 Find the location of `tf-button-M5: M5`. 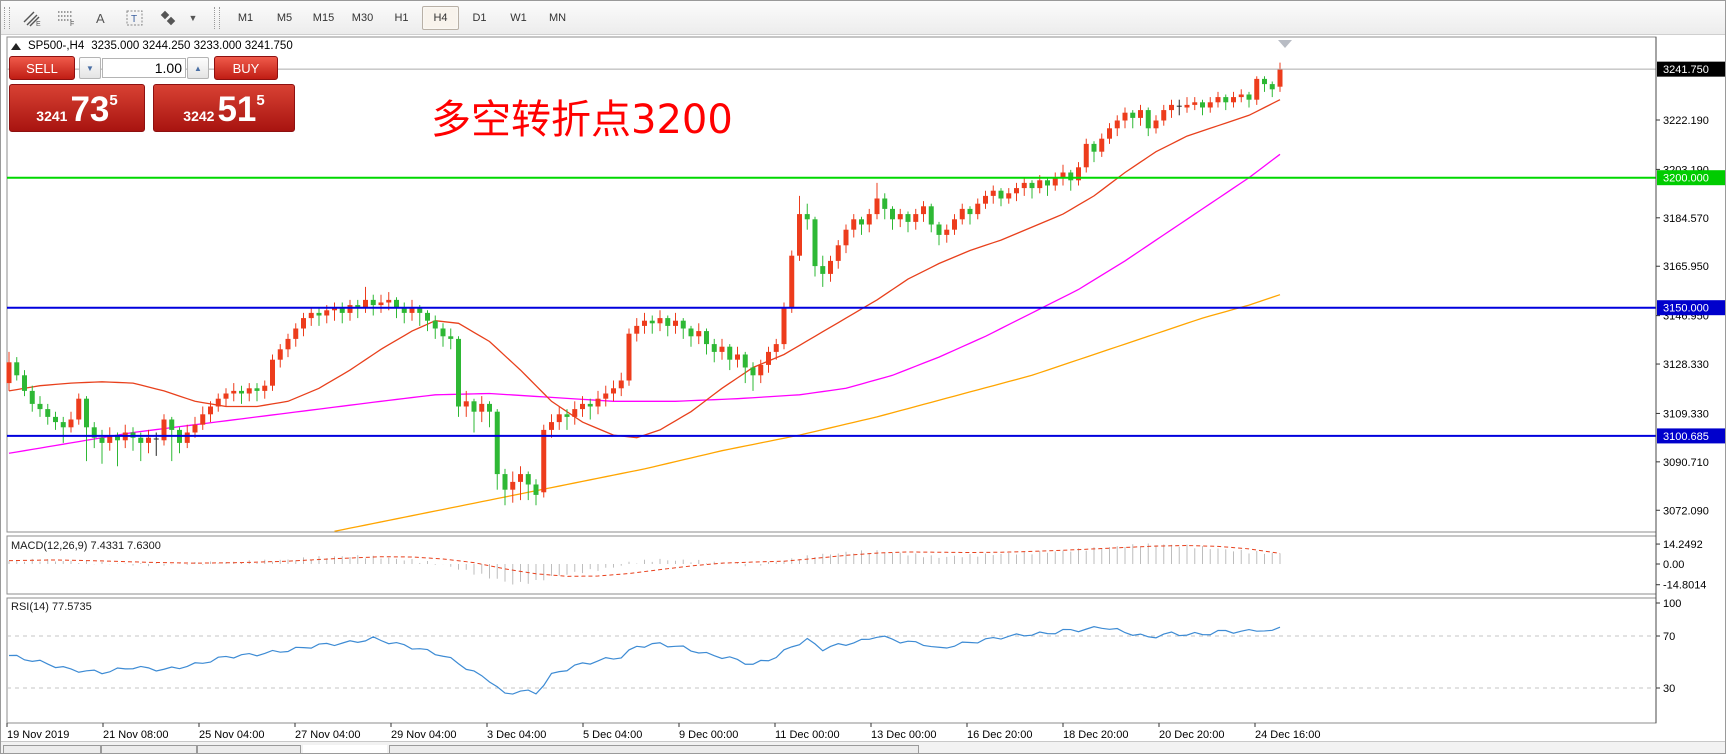

tf-button-M5: M5 is located at coordinates (284, 17).